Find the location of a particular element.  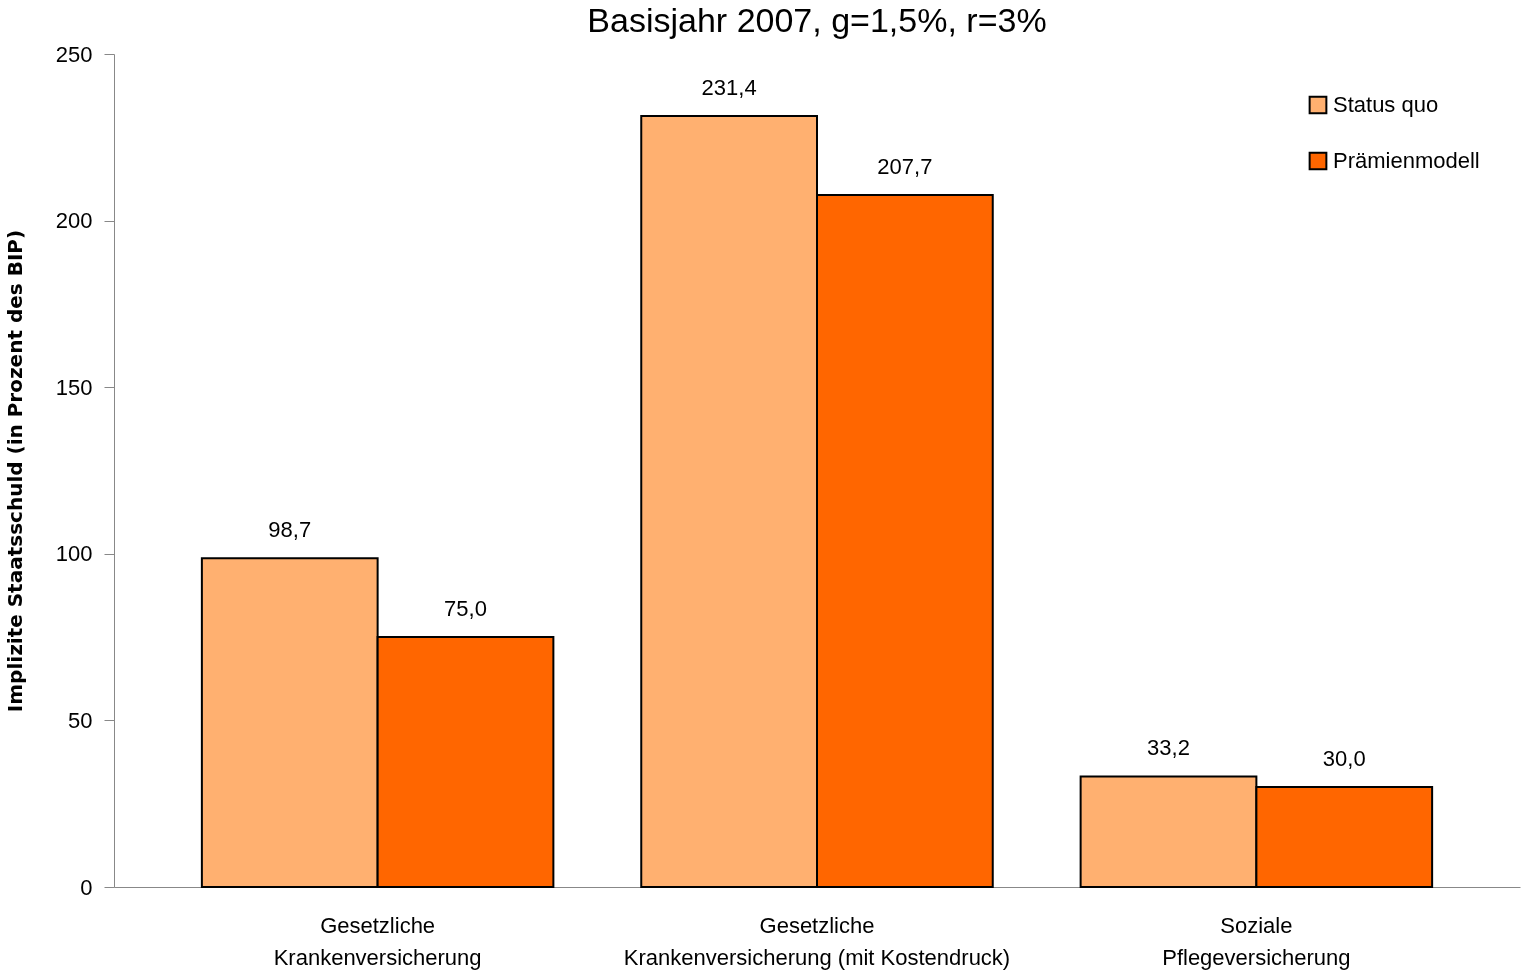

chart-title: Basisjahr 2007, g=1,5%, r=3% is located at coordinates (817, 20).